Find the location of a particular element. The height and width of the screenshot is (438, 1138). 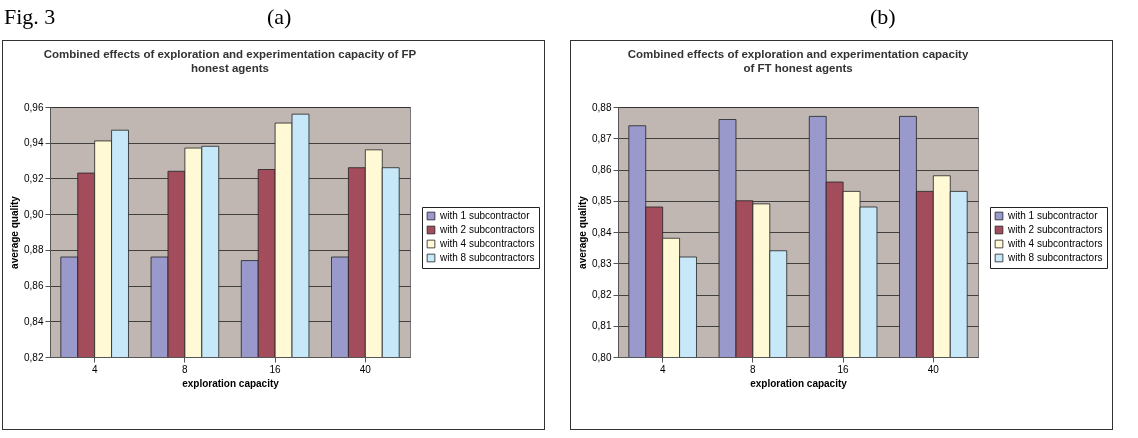

y-tick-label: 0,92 is located at coordinates (34, 178).